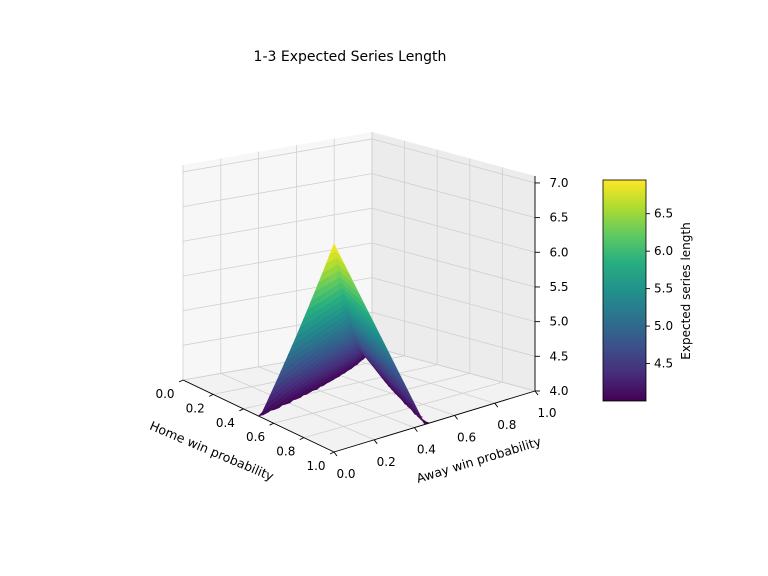 This screenshot has height=576, width=768. I want to click on z-tick-label: 4.0, so click(558, 391).